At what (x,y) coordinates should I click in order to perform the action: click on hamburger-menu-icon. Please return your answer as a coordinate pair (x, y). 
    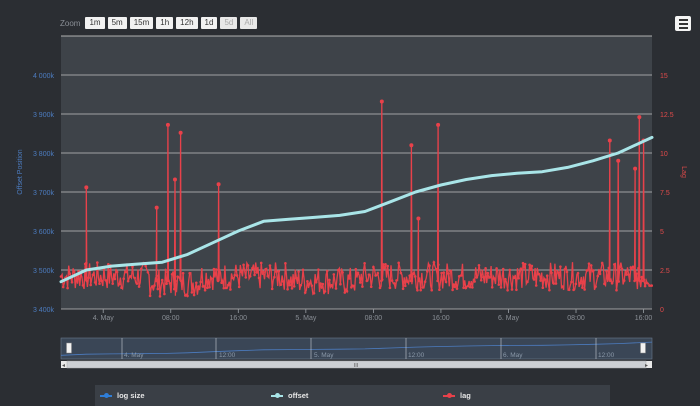
    Looking at the image, I should click on (683, 23).